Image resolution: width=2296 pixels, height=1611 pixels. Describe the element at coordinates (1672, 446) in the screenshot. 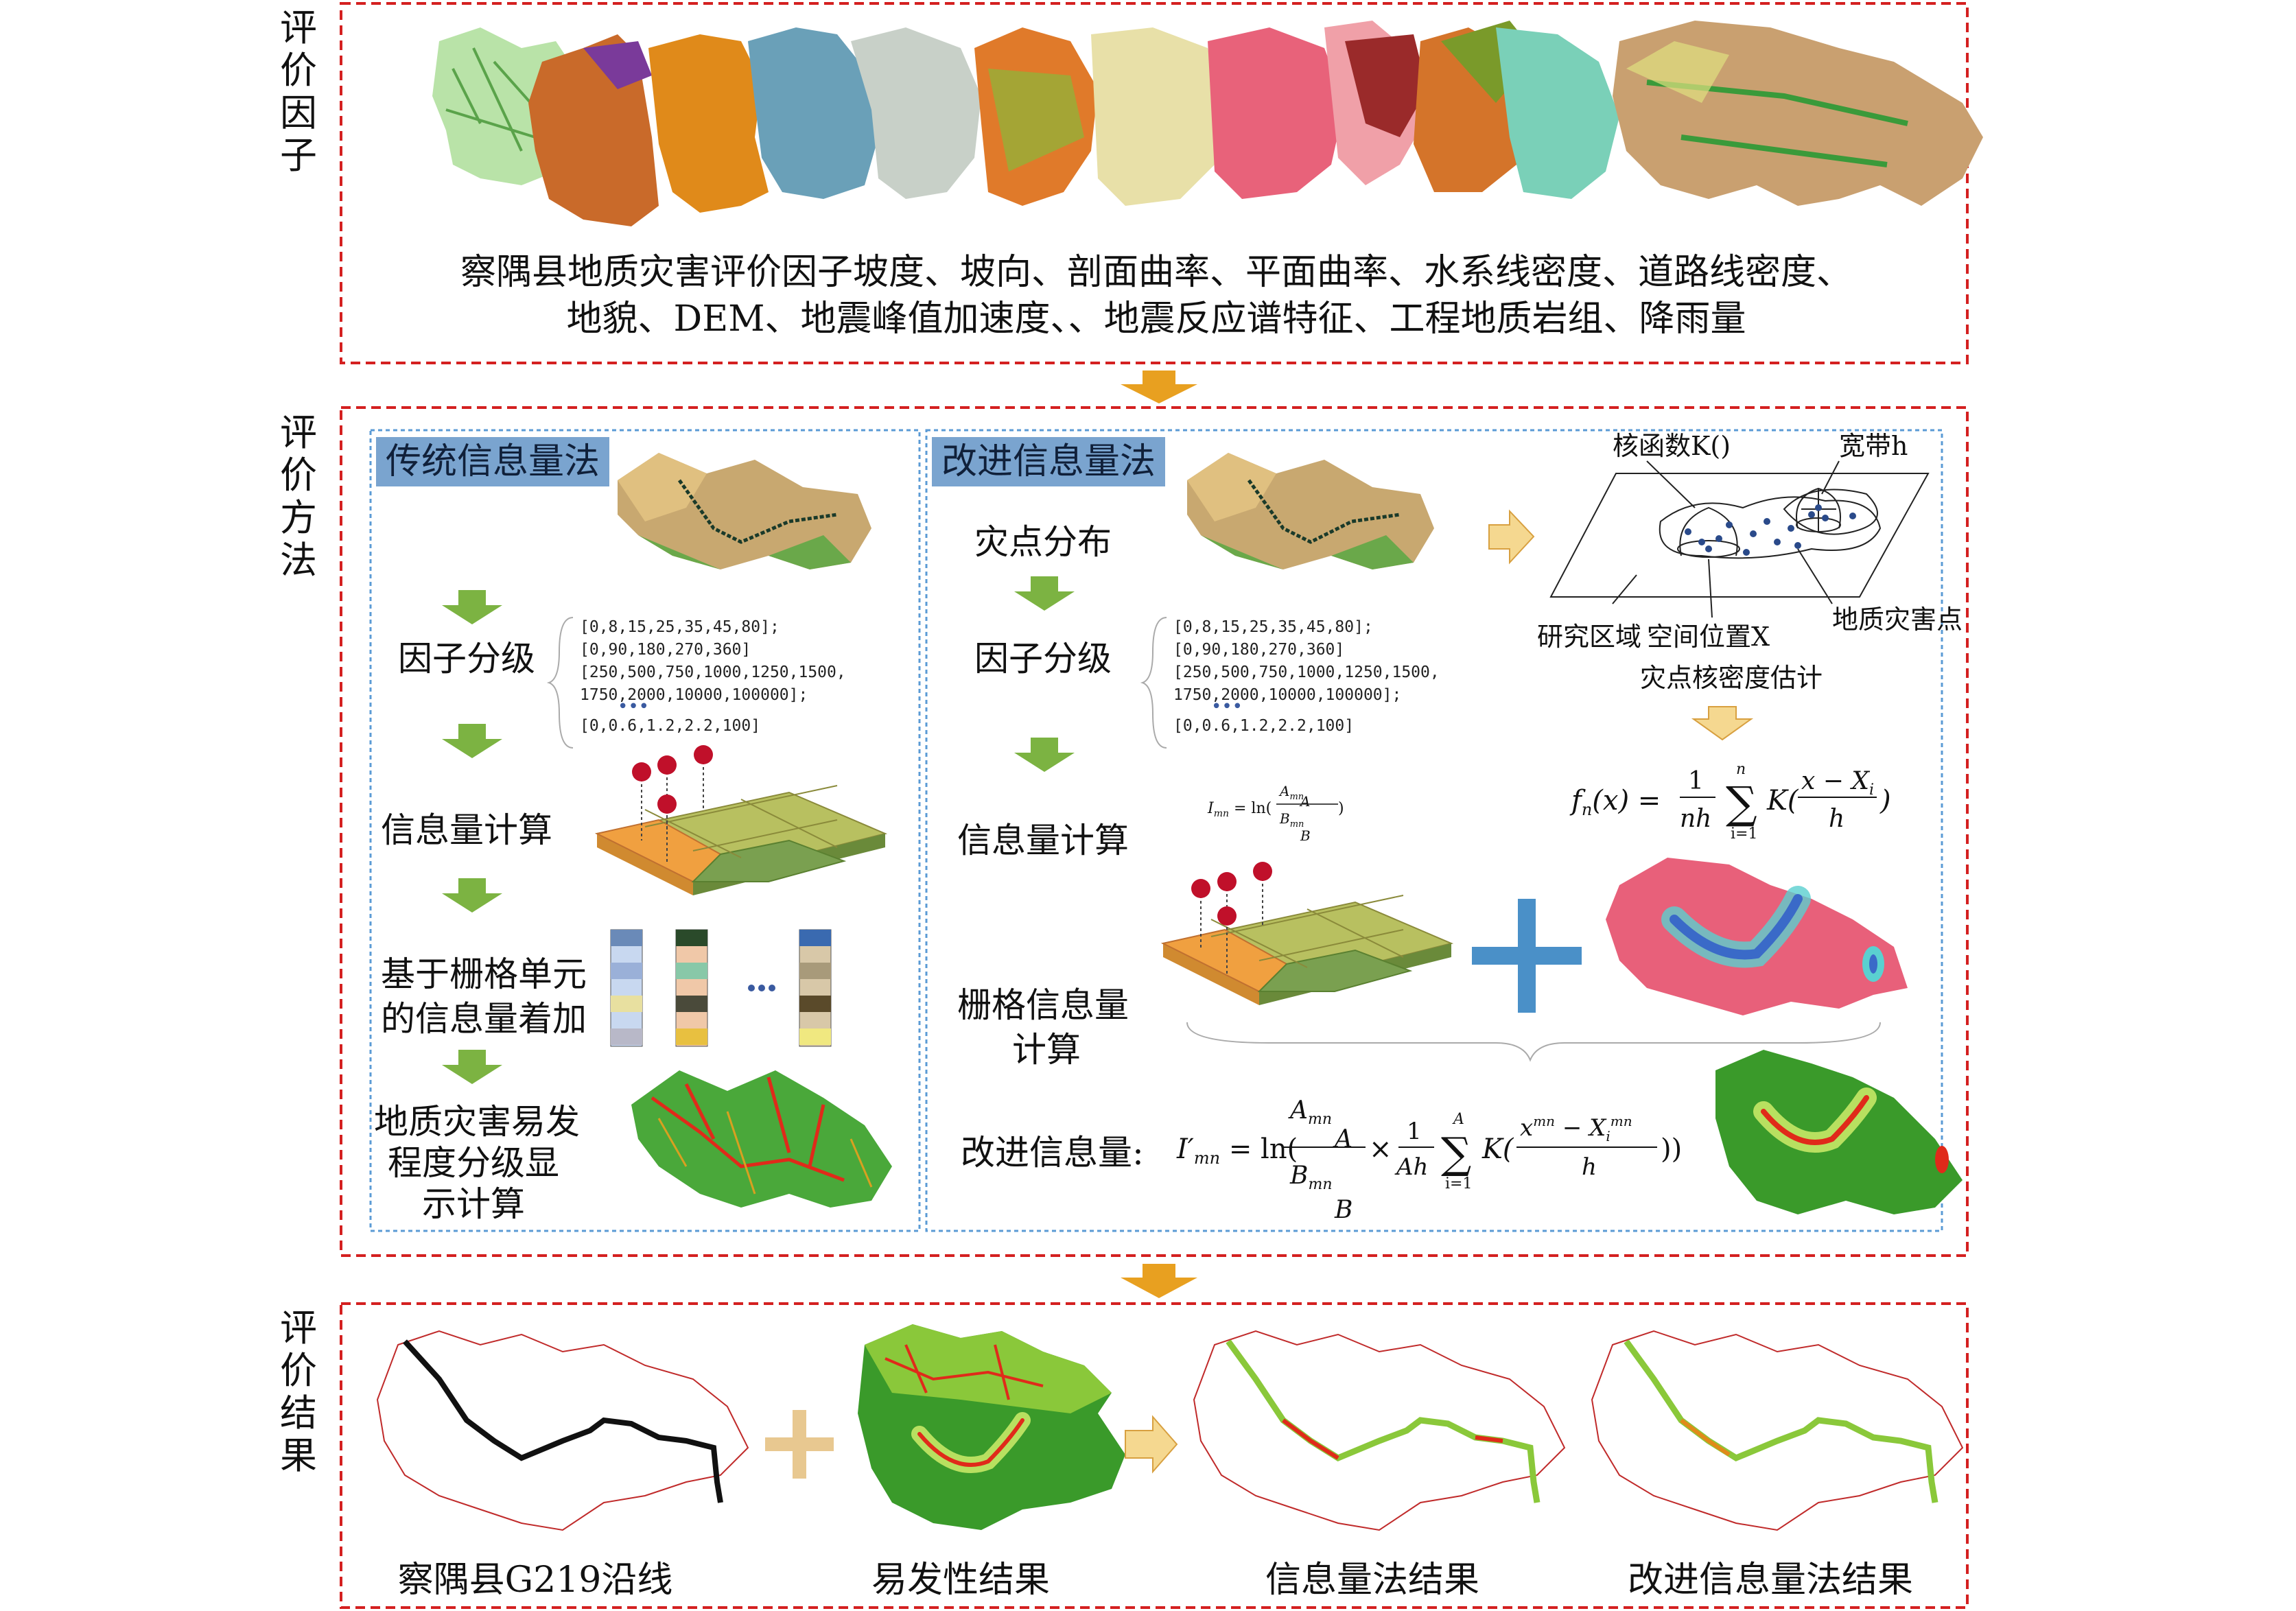

I see `kde-kernel-label: 核函数K()` at that location.